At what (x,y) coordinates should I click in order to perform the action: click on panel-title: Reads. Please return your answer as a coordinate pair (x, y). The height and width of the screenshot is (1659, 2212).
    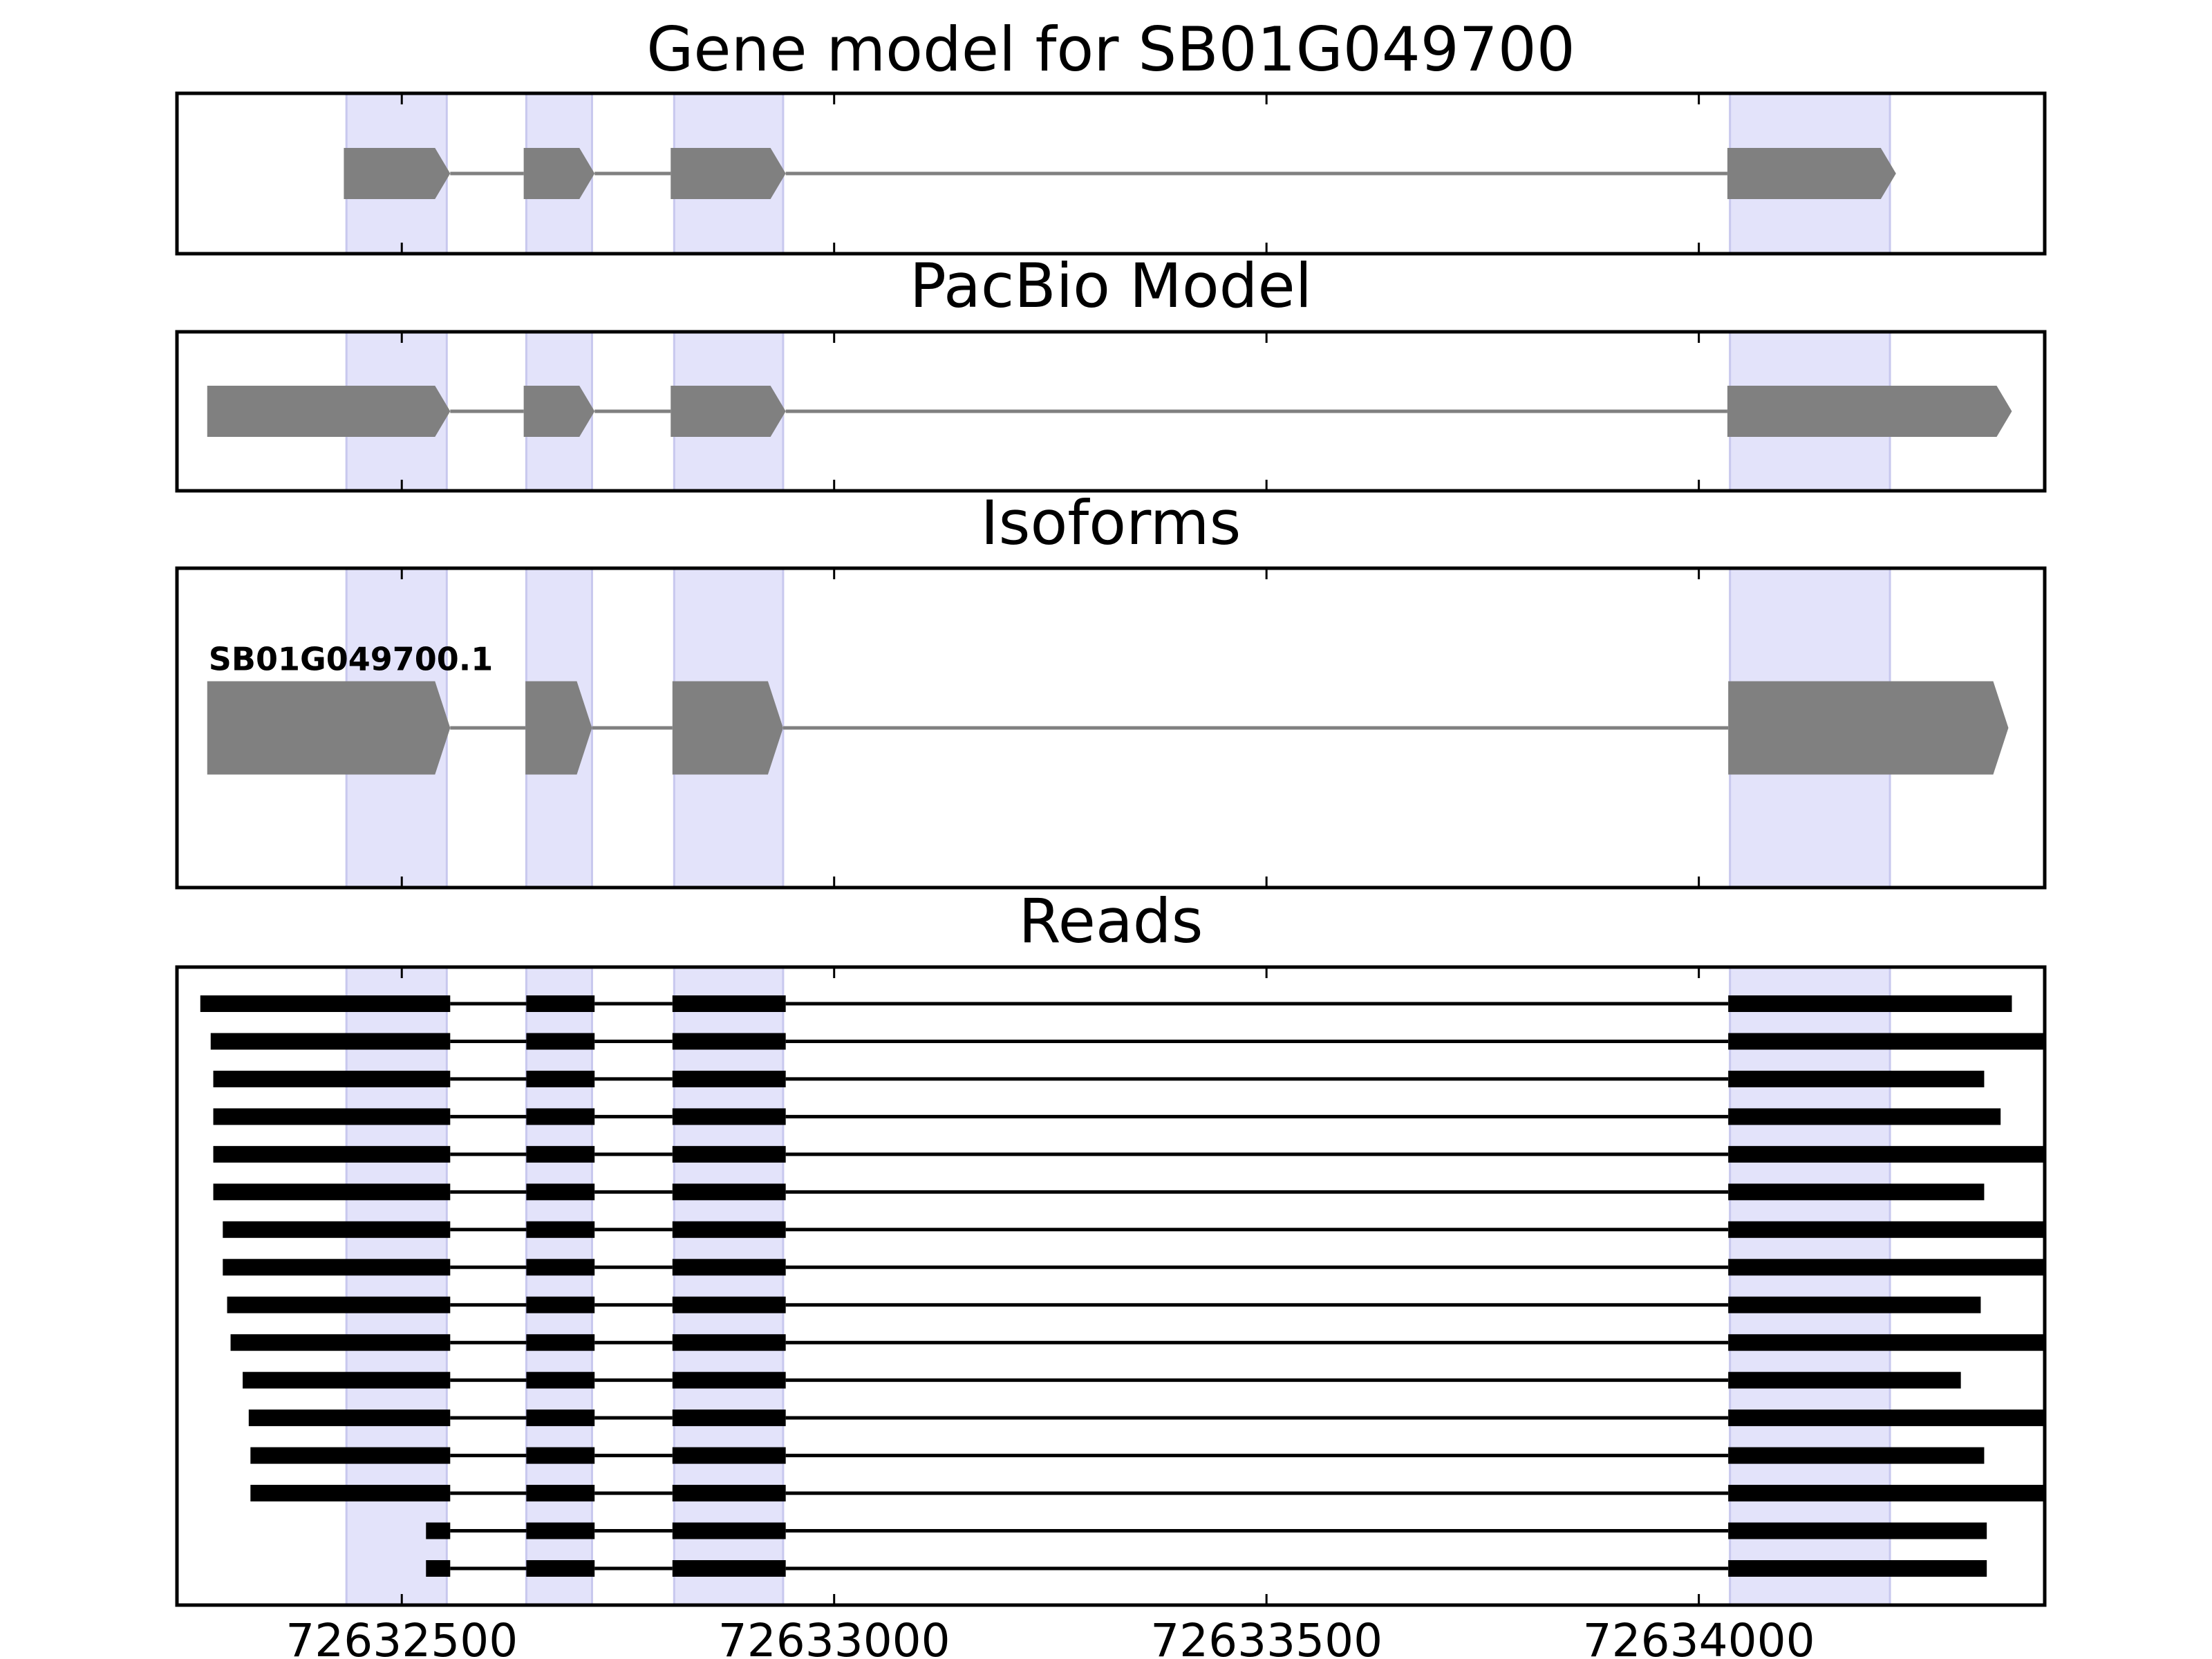
    Looking at the image, I should click on (1111, 921).